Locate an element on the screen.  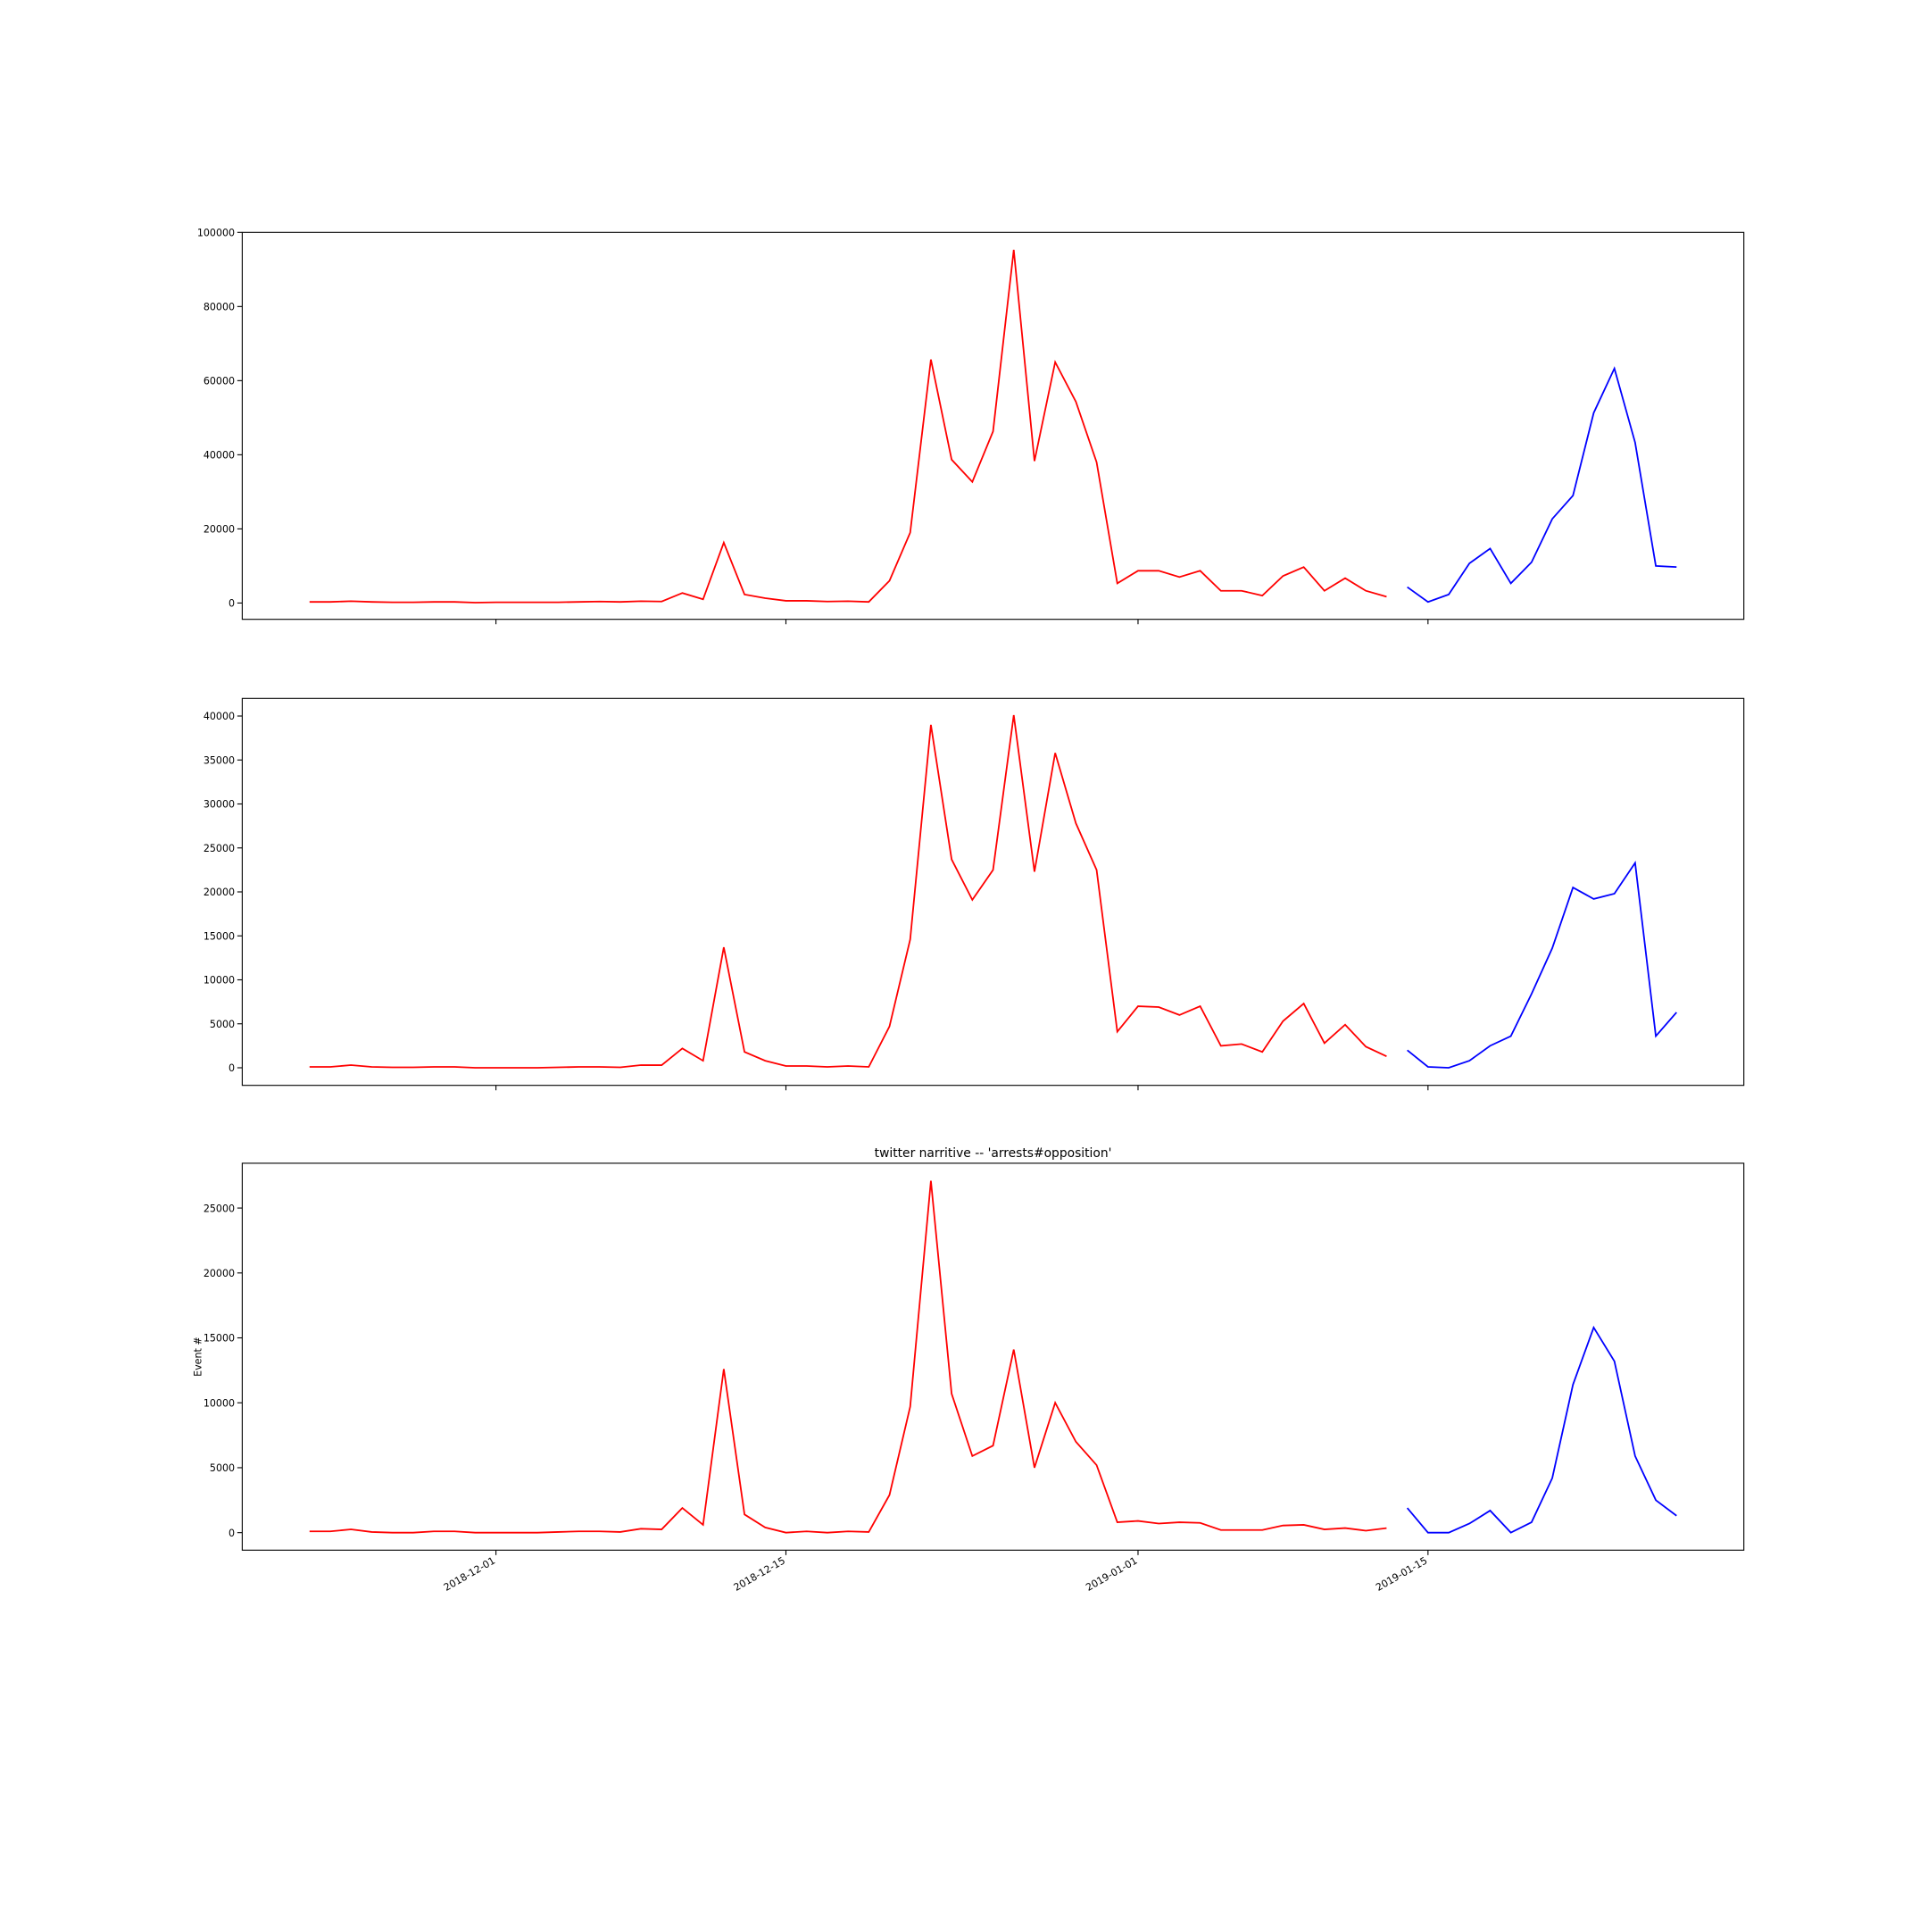
y-tick-label: 30000 is located at coordinates (219, 805).